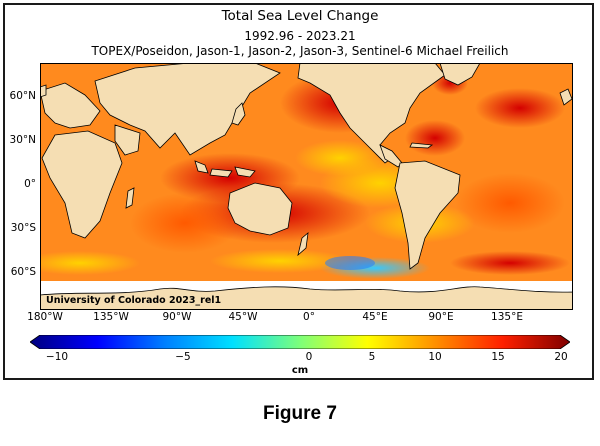 The image size is (600, 446). Describe the element at coordinates (372, 357) in the screenshot. I see `colorbar-tick: 5` at that location.